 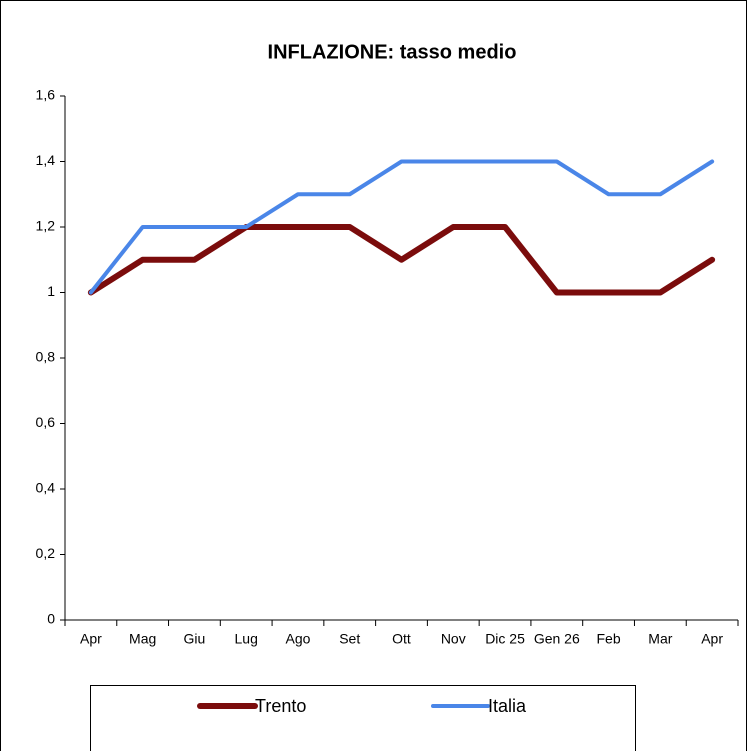 I want to click on y-tick-label: 1,2, so click(x=46, y=226).